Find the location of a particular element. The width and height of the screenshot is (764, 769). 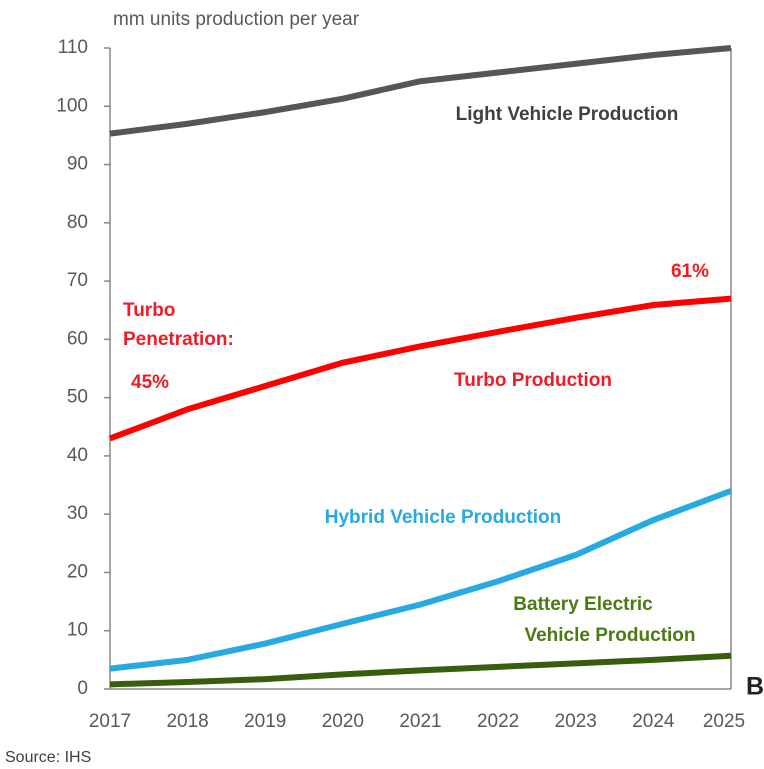

annotation: 61% is located at coordinates (690, 271).